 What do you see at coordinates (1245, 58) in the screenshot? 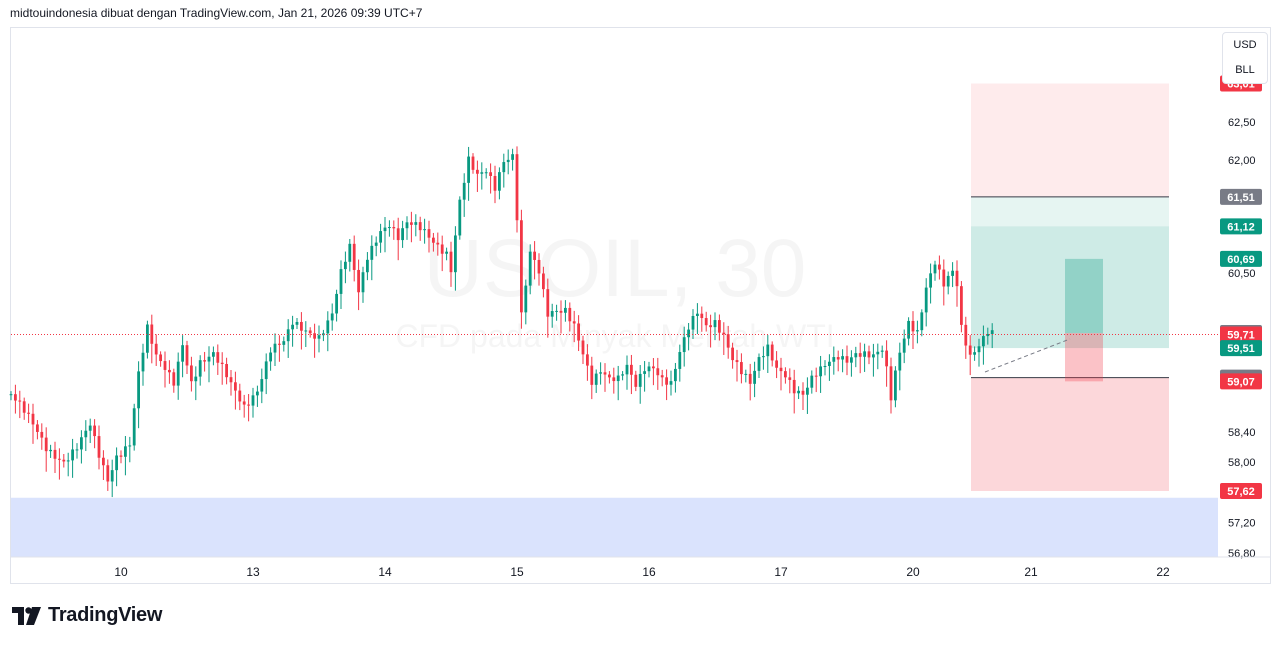
I see `unit-selector: USD BLL` at bounding box center [1245, 58].